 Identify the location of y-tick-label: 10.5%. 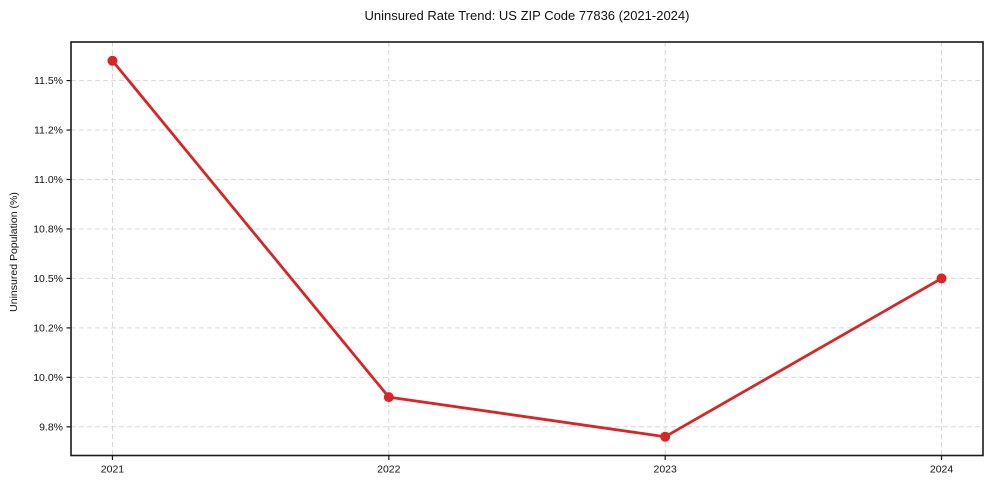
(48, 279).